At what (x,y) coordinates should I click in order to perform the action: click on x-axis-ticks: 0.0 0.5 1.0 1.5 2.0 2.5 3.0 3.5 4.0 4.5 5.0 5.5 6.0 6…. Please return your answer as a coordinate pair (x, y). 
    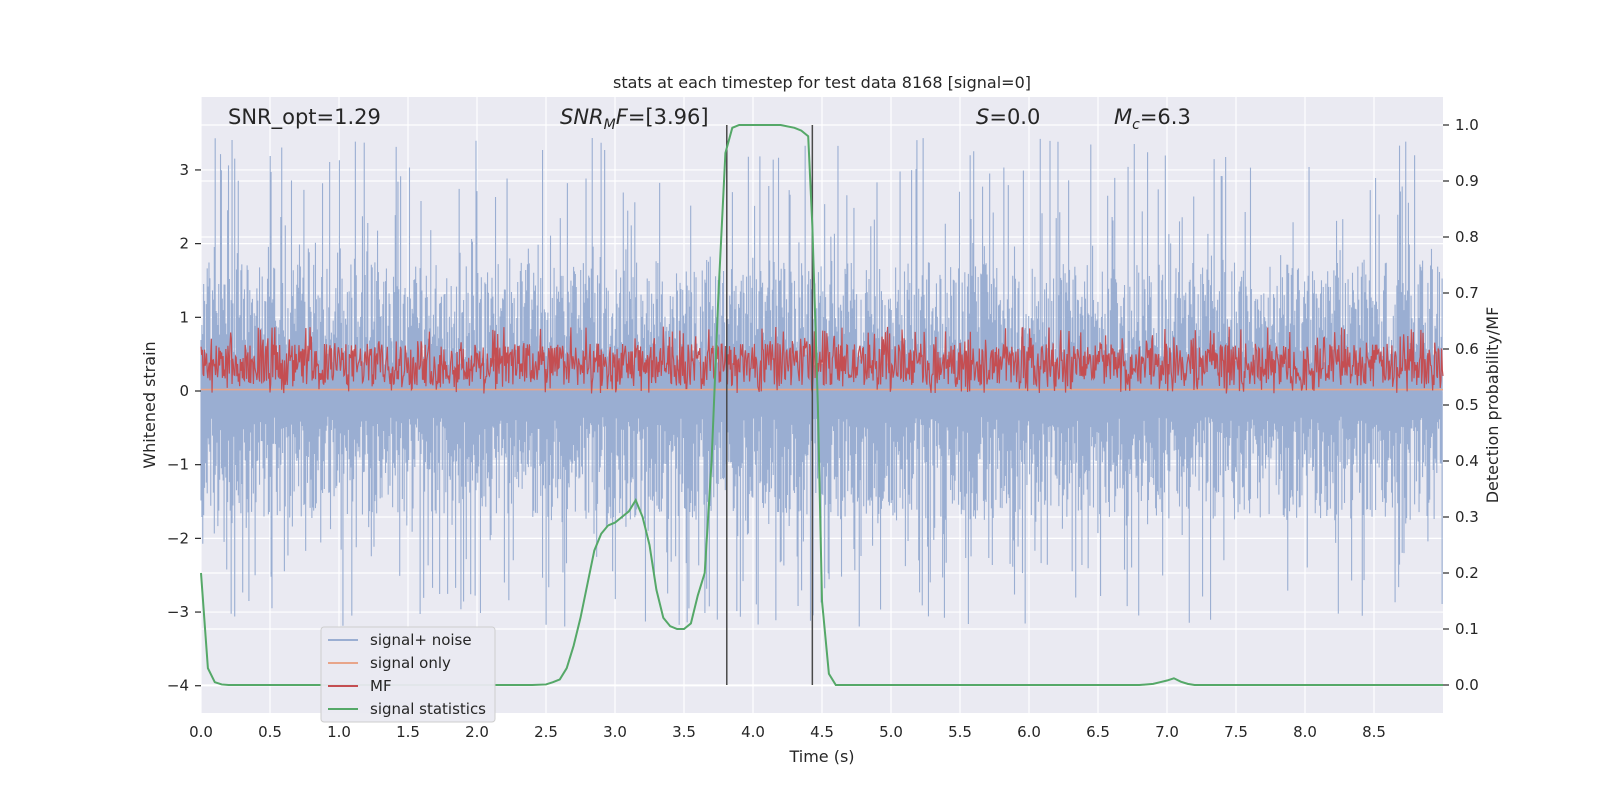
    Looking at the image, I should click on (787, 732).